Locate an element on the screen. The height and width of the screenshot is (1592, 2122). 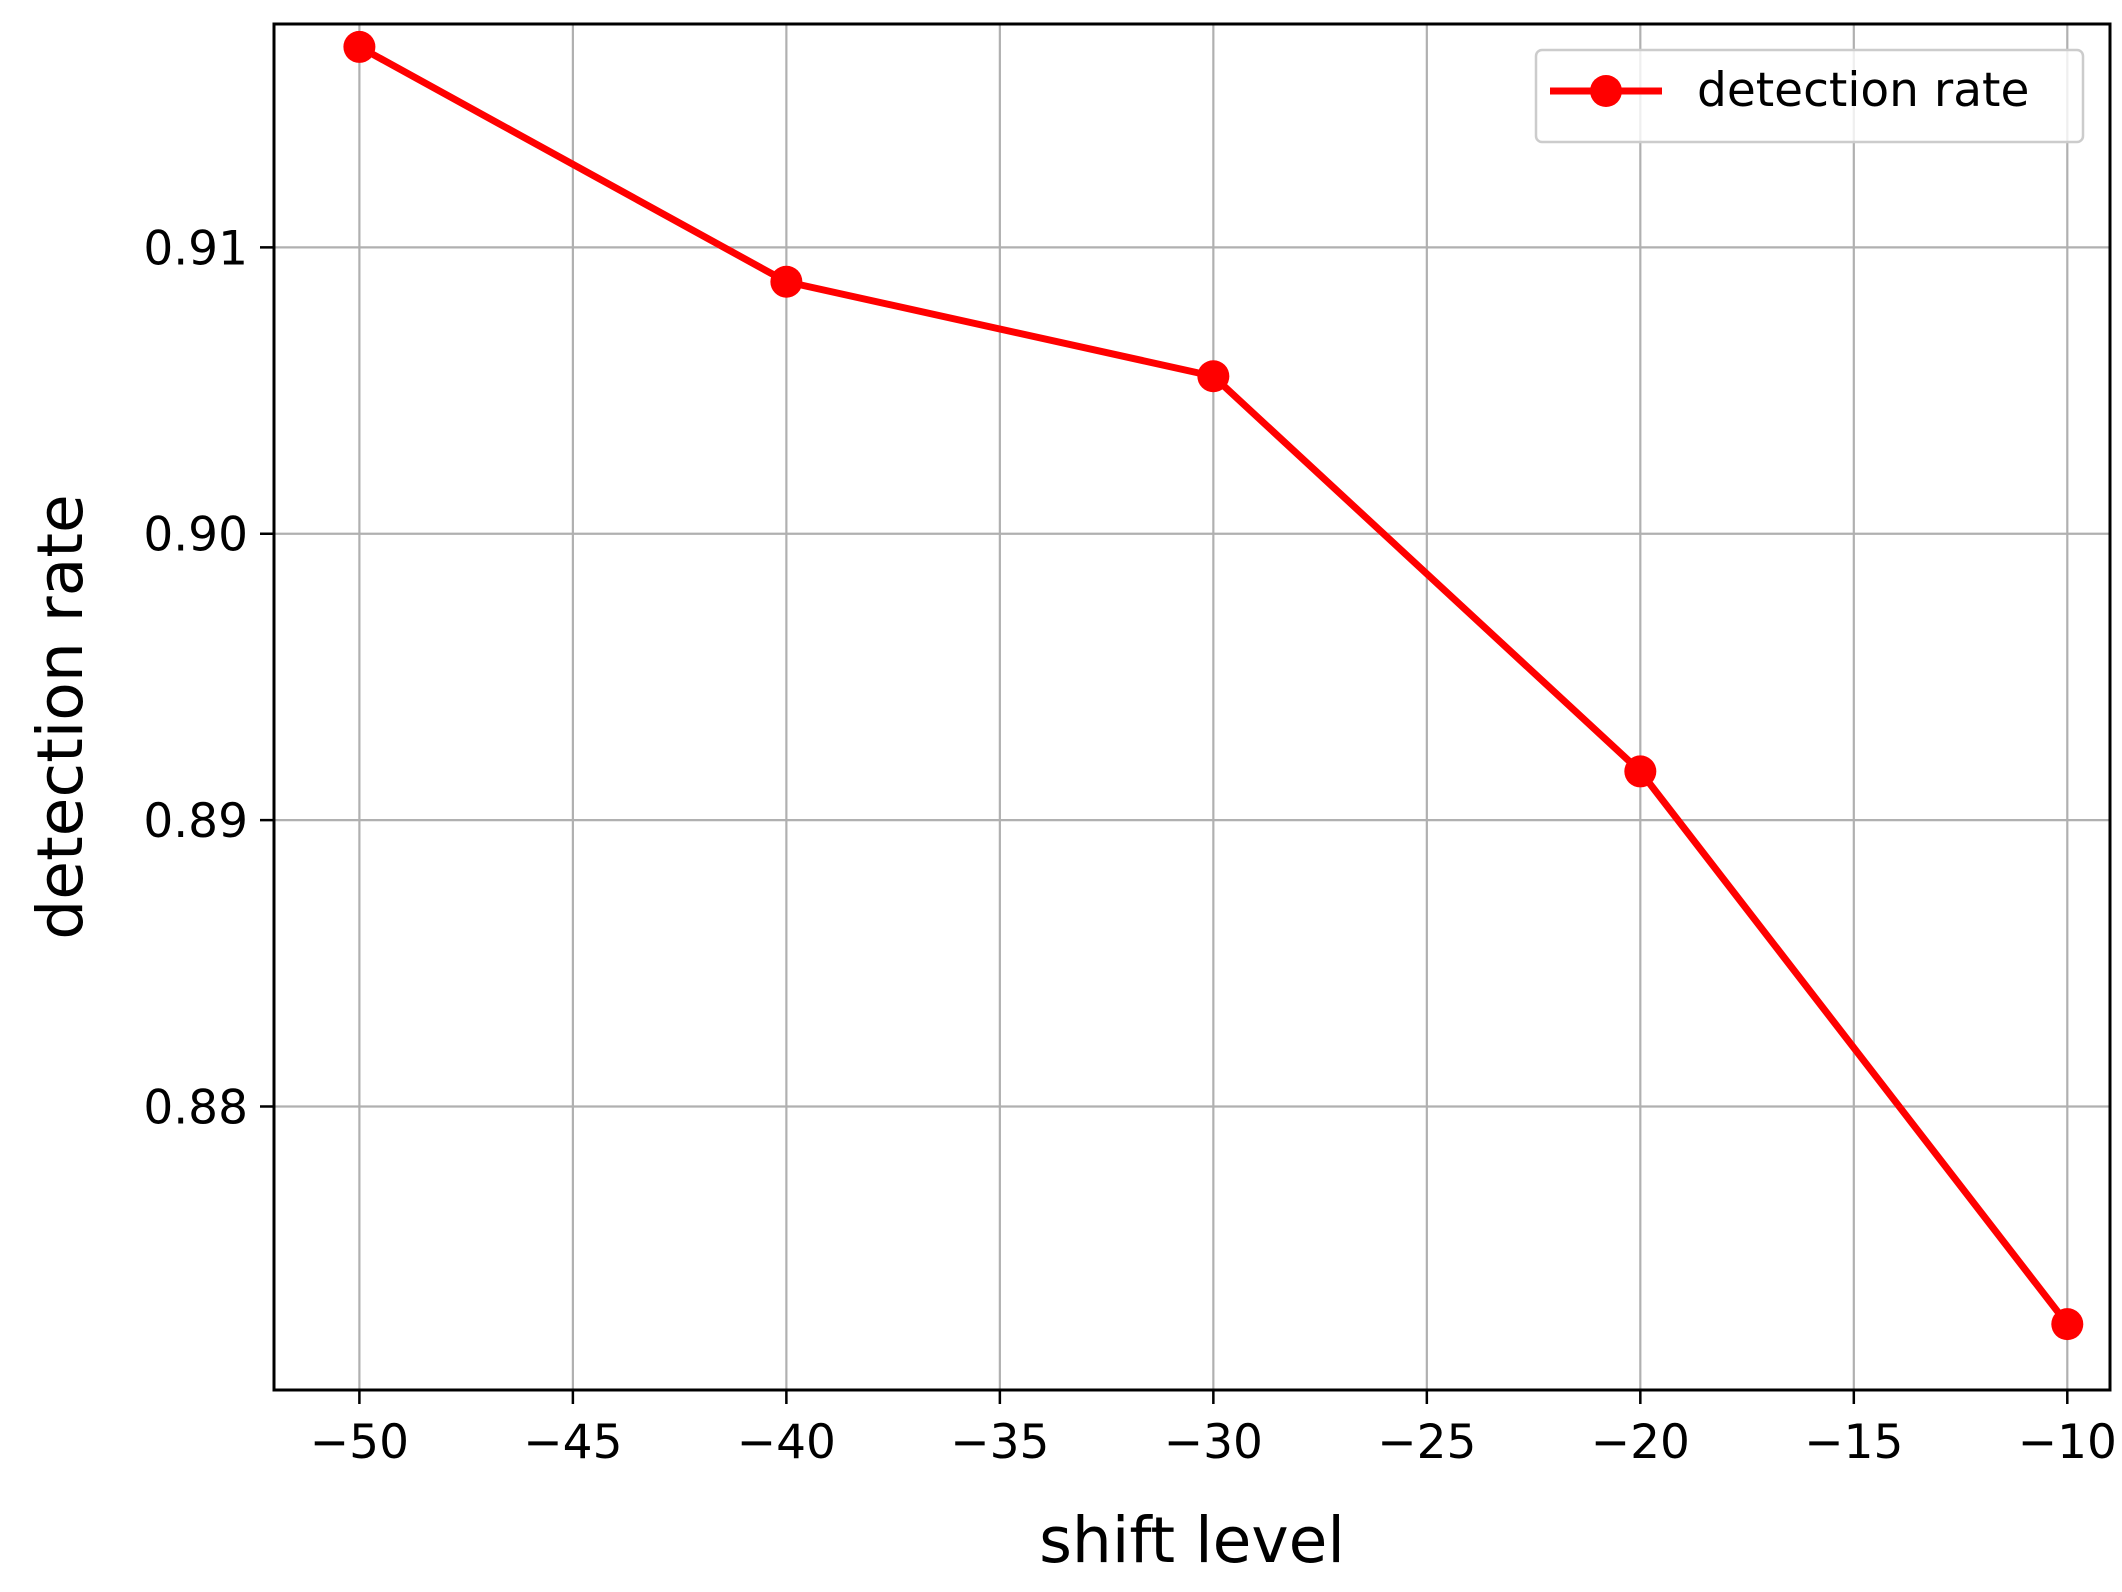
x-axis-label: shift level is located at coordinates (1192, 1540).